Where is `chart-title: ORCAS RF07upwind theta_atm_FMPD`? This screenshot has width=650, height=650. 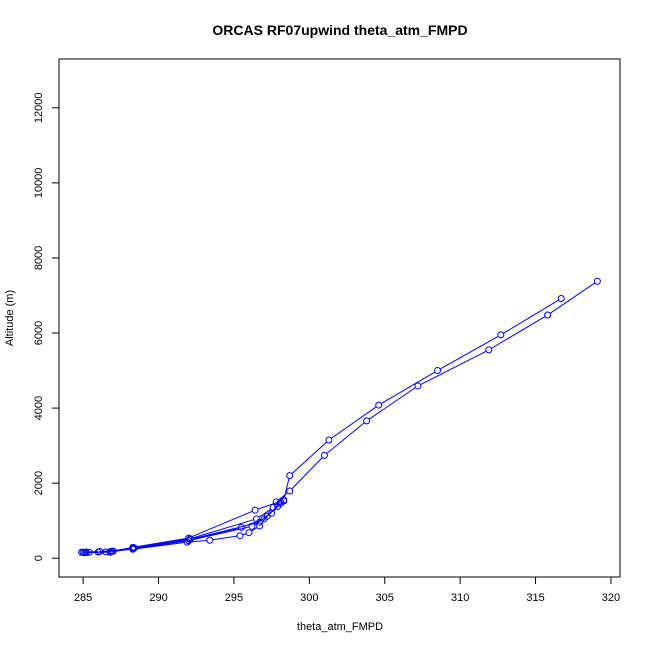 chart-title: ORCAS RF07upwind theta_atm_FMPD is located at coordinates (339, 30).